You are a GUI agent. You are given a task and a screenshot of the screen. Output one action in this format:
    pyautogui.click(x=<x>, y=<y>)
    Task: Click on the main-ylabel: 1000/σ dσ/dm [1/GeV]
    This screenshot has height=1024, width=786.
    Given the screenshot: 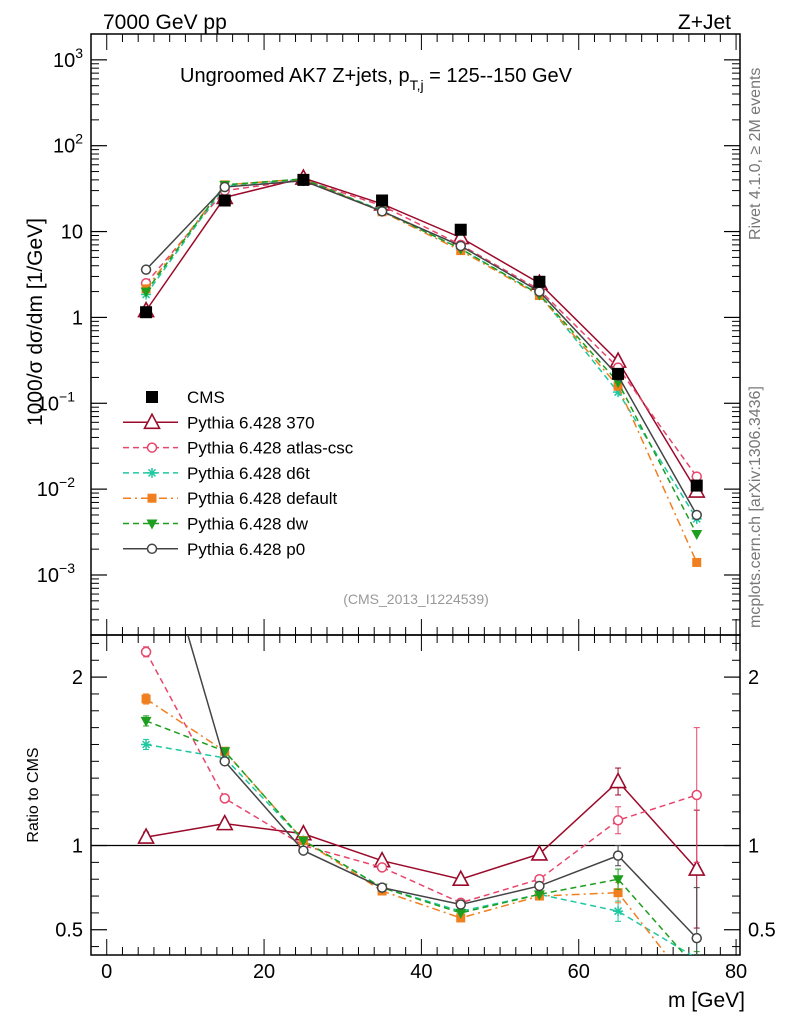 What is the action you would take?
    pyautogui.click(x=35, y=322)
    